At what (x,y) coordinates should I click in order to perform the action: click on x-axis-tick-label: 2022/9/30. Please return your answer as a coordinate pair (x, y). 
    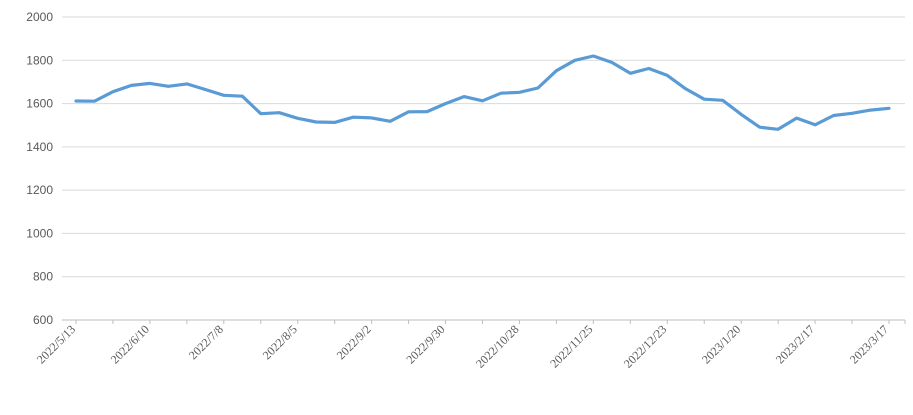
    Looking at the image, I should click on (425, 344).